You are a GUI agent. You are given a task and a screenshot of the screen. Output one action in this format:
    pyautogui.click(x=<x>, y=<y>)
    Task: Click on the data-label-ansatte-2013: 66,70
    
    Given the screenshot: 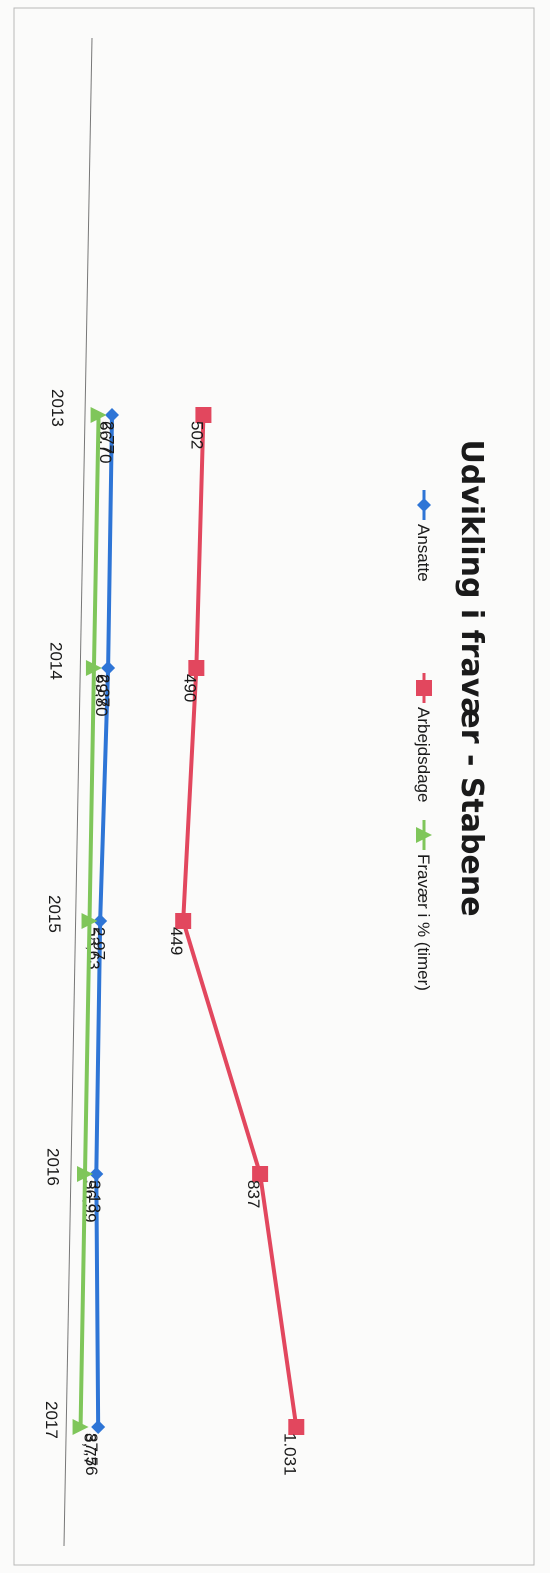 What is the action you would take?
    pyautogui.click(x=105, y=442)
    